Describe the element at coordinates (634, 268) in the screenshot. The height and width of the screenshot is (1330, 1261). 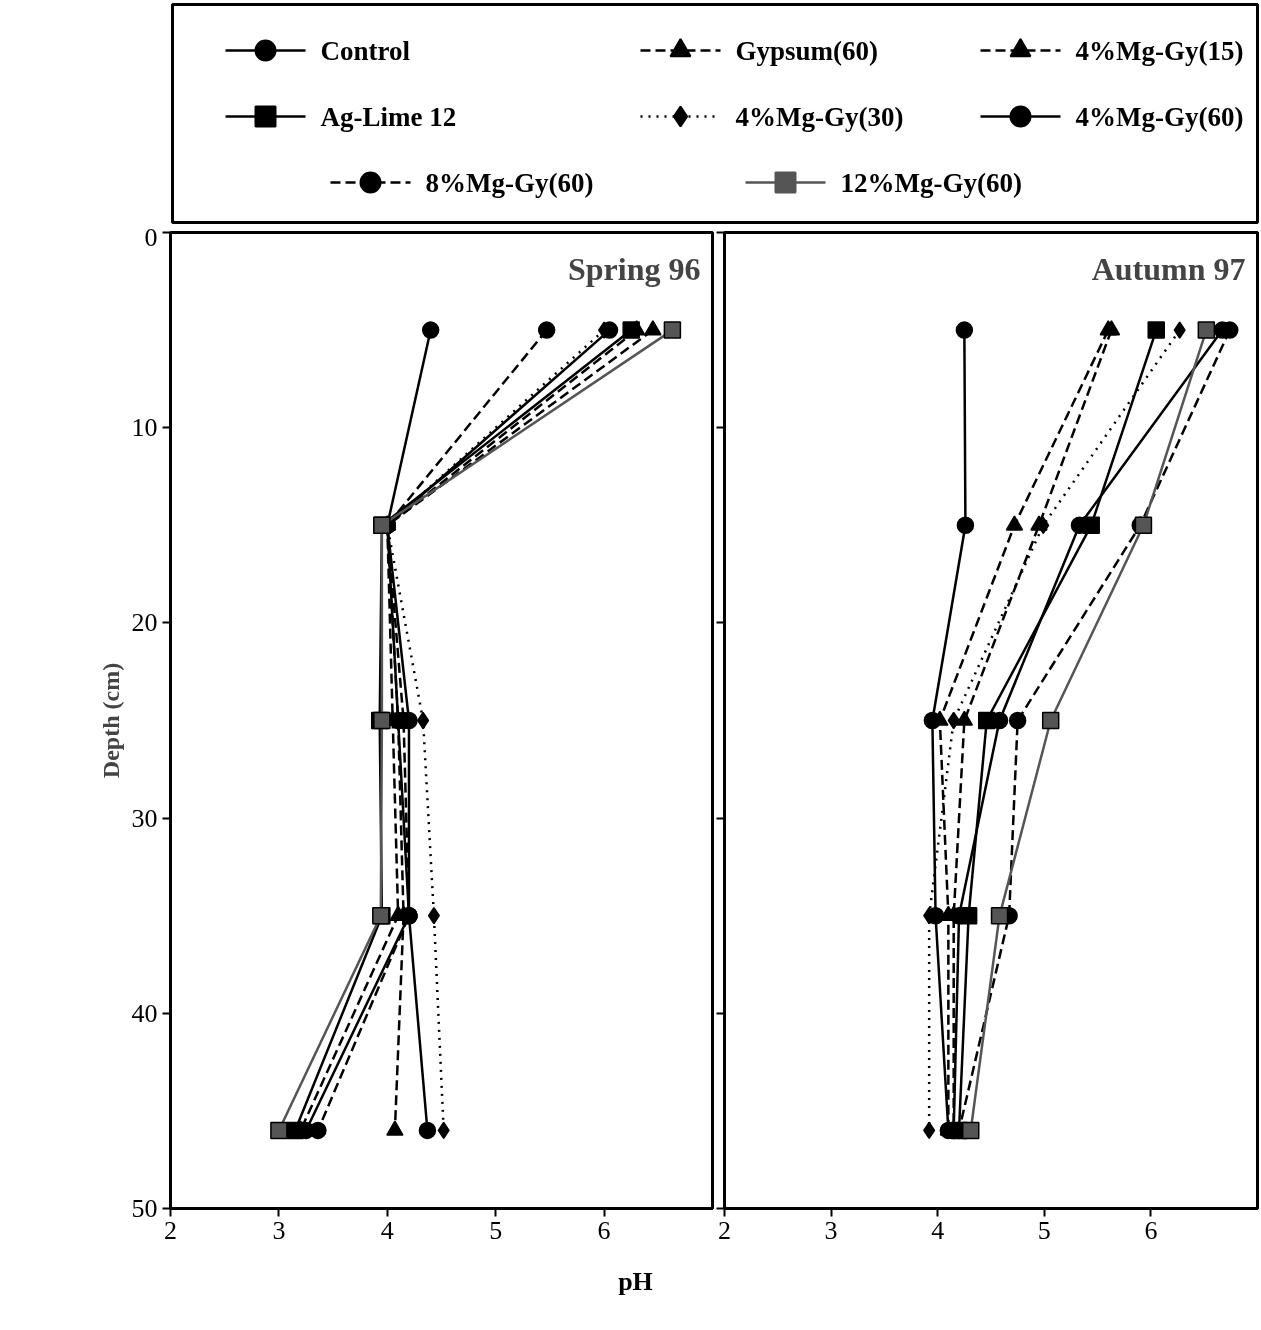
I see `text: Spring 96` at that location.